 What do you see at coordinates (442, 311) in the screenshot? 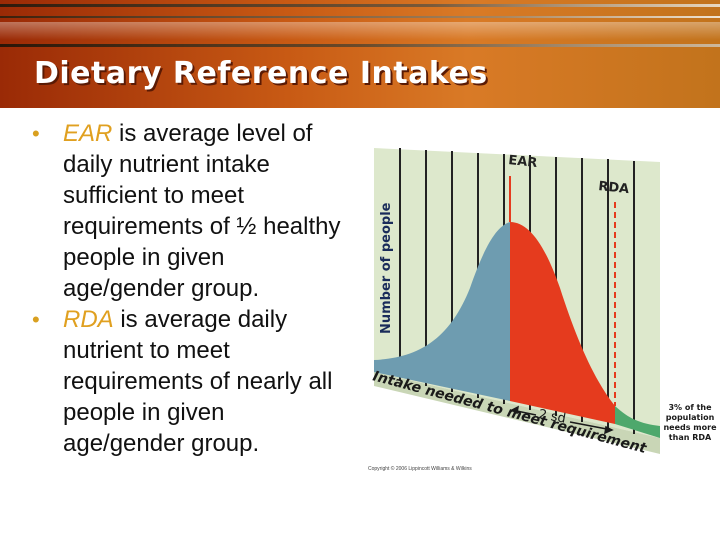
I see `area-below-ear` at bounding box center [442, 311].